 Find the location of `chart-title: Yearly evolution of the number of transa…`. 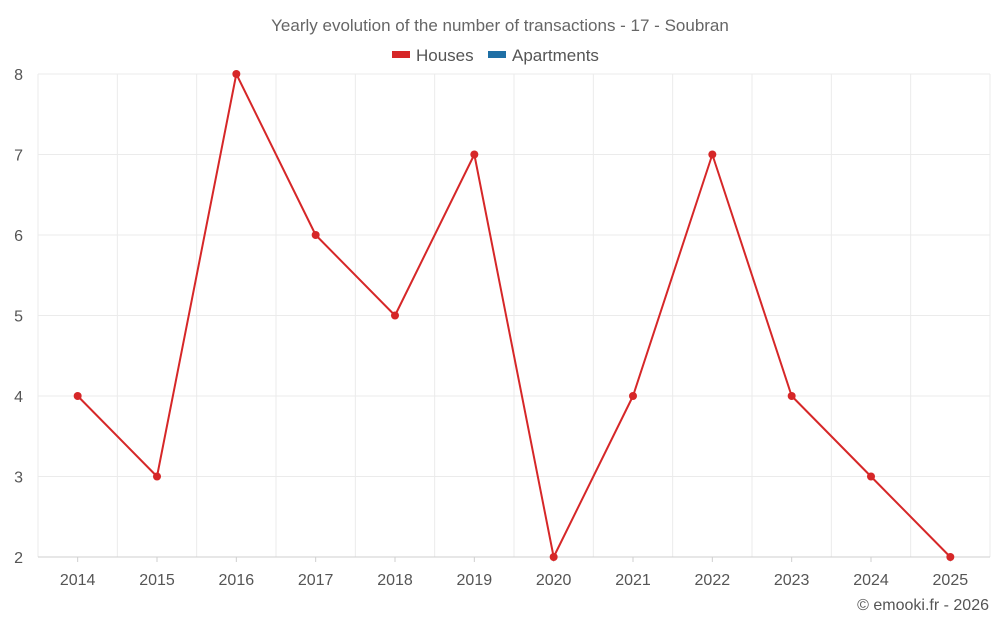

chart-title: Yearly evolution of the number of transa… is located at coordinates (500, 25).